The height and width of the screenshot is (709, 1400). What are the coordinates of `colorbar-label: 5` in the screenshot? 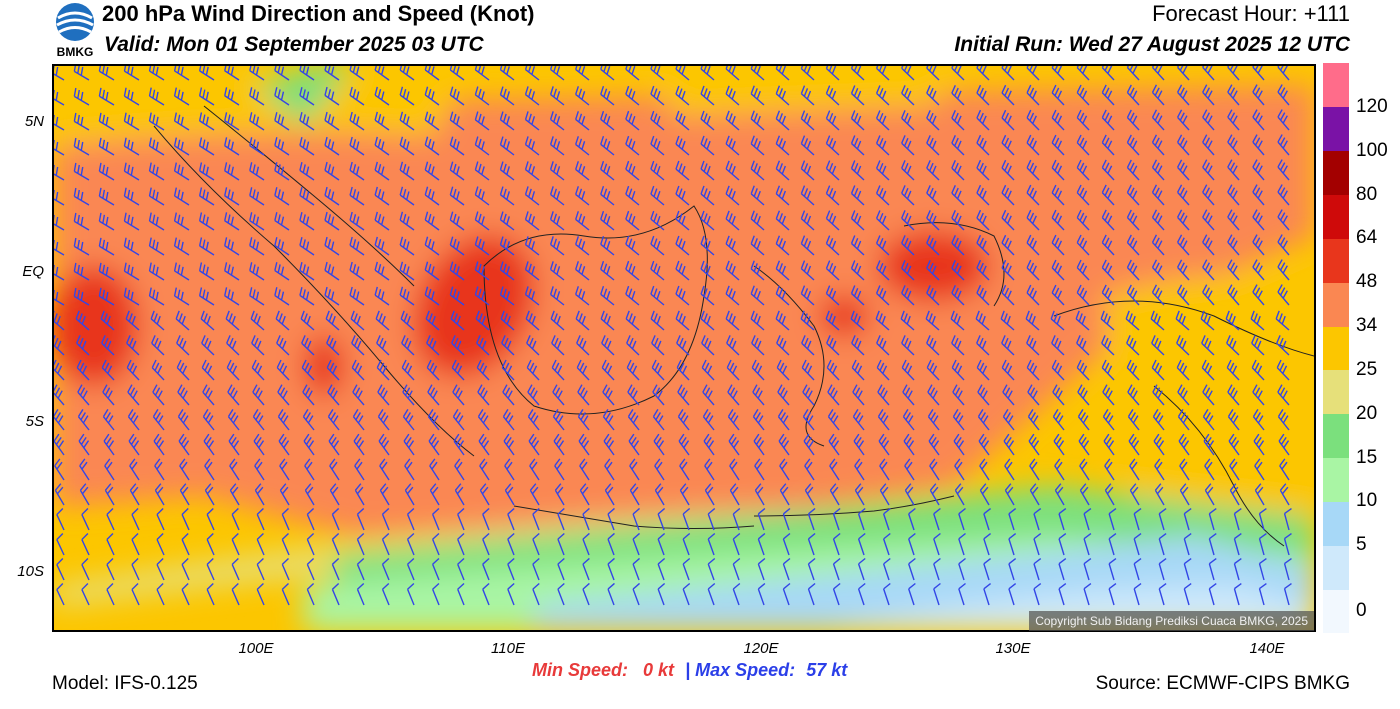 It's located at (1361, 545).